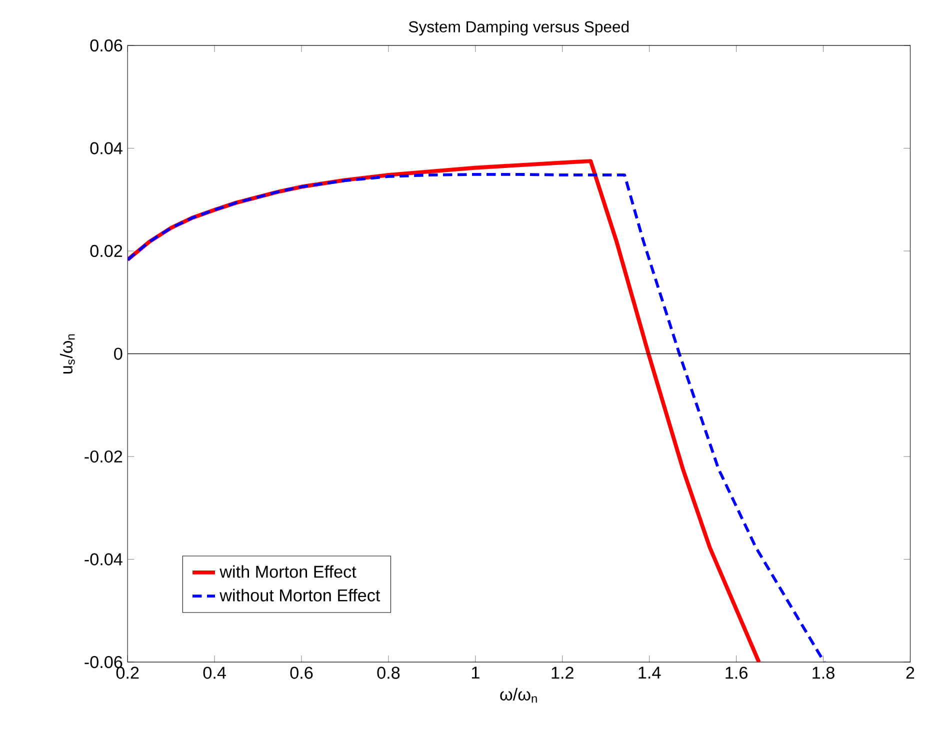  What do you see at coordinates (103, 456) in the screenshot?
I see `y-tick-label: -0.02` at bounding box center [103, 456].